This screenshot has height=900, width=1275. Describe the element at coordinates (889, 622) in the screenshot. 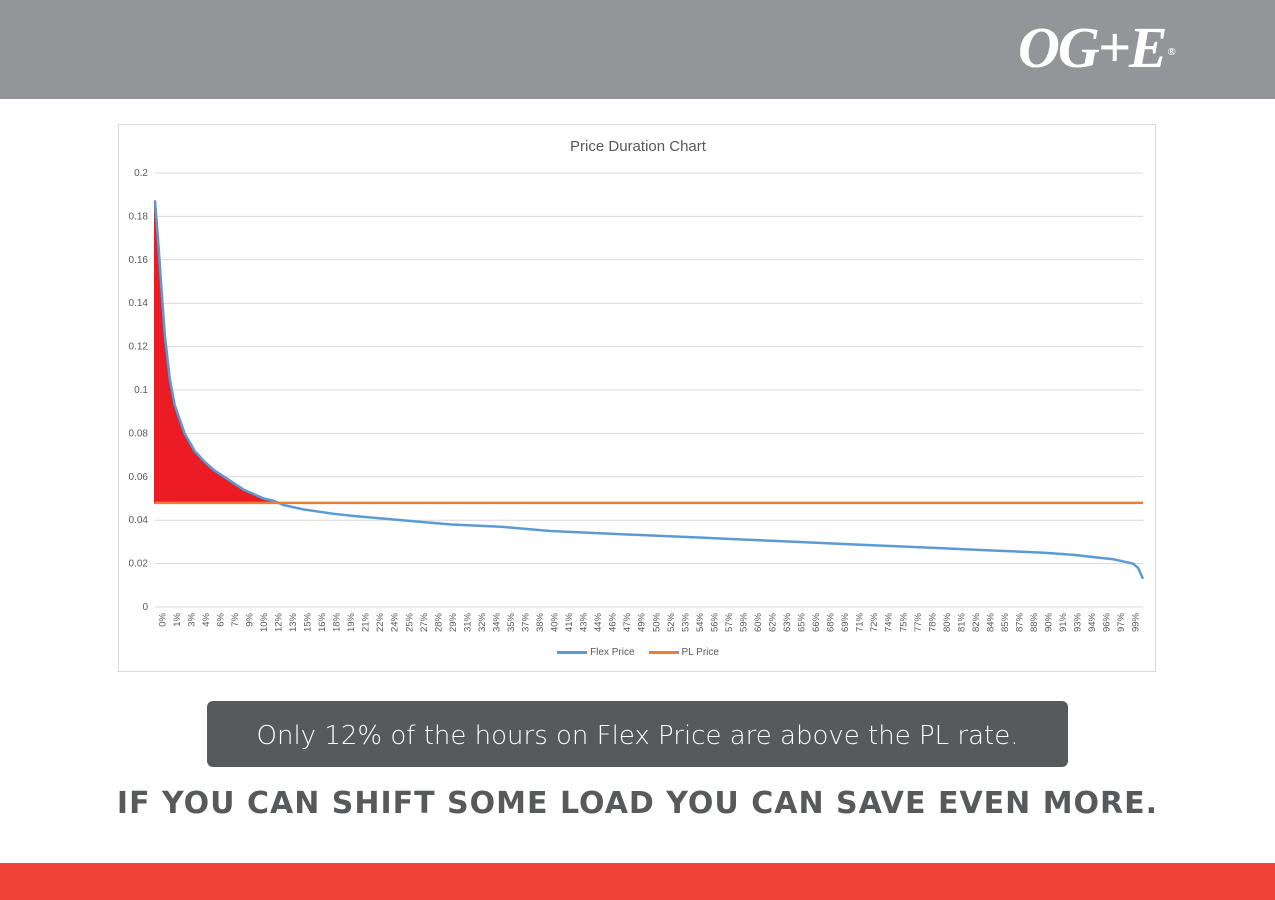

I see `x-tick-label: 74%` at that location.